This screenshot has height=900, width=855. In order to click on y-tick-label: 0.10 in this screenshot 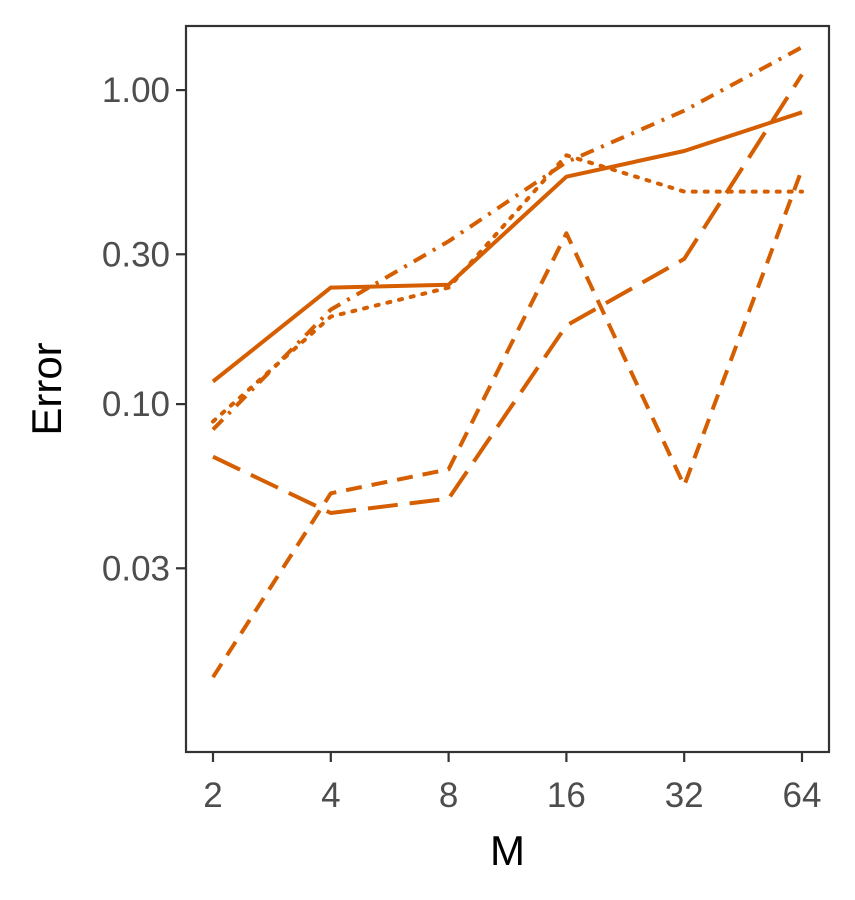, I will do `click(136, 404)`.